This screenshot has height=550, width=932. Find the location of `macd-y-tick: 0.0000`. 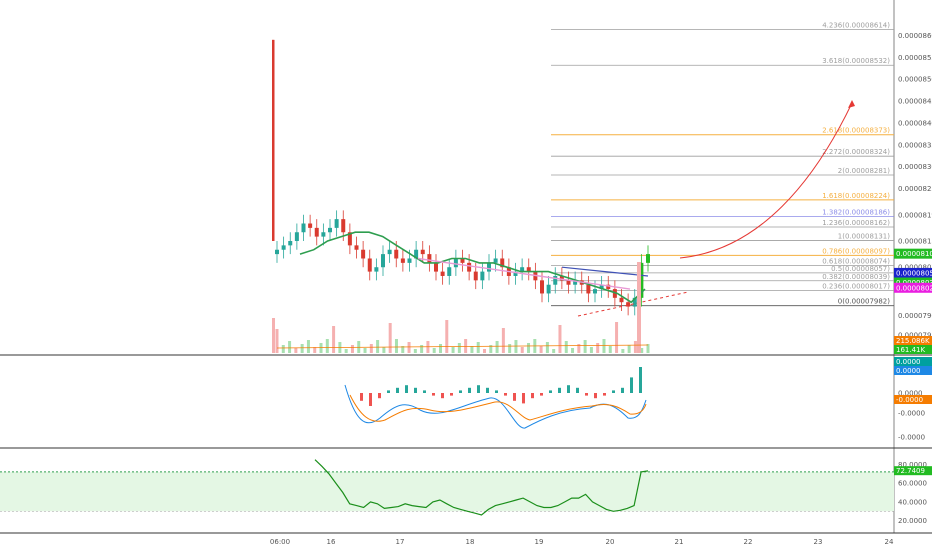

macd-y-tick: 0.0000 is located at coordinates (910, 394).